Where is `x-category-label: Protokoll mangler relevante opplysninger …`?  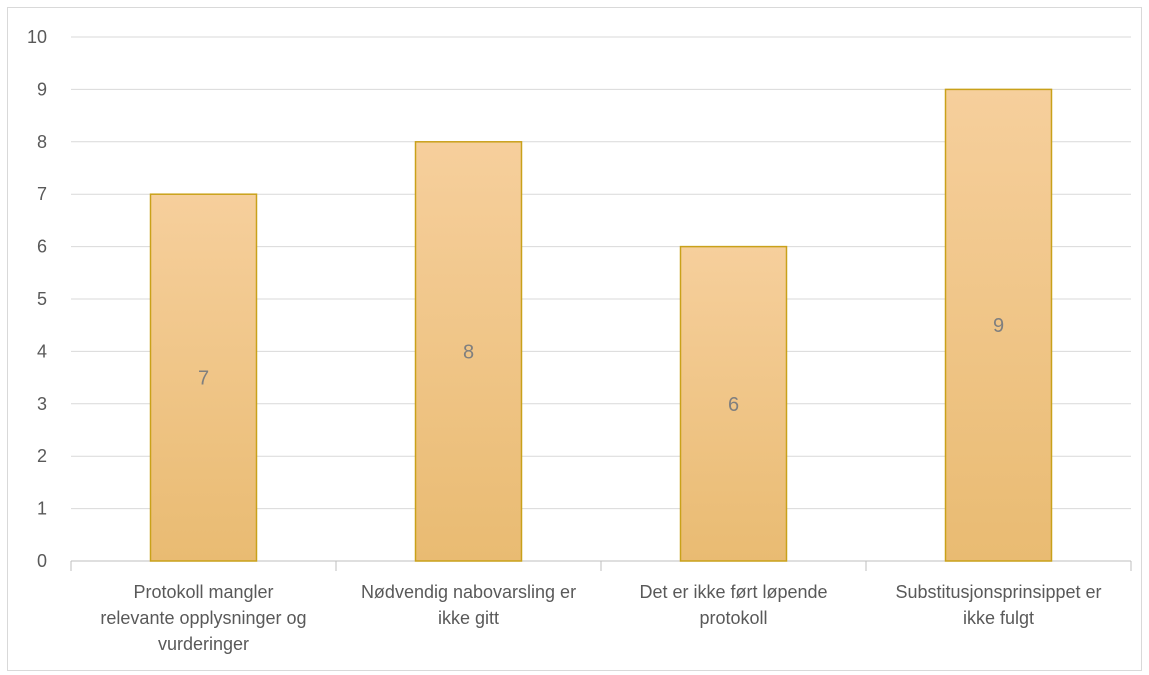
x-category-label: Protokoll mangler relevante opplysninger … is located at coordinates (203, 618).